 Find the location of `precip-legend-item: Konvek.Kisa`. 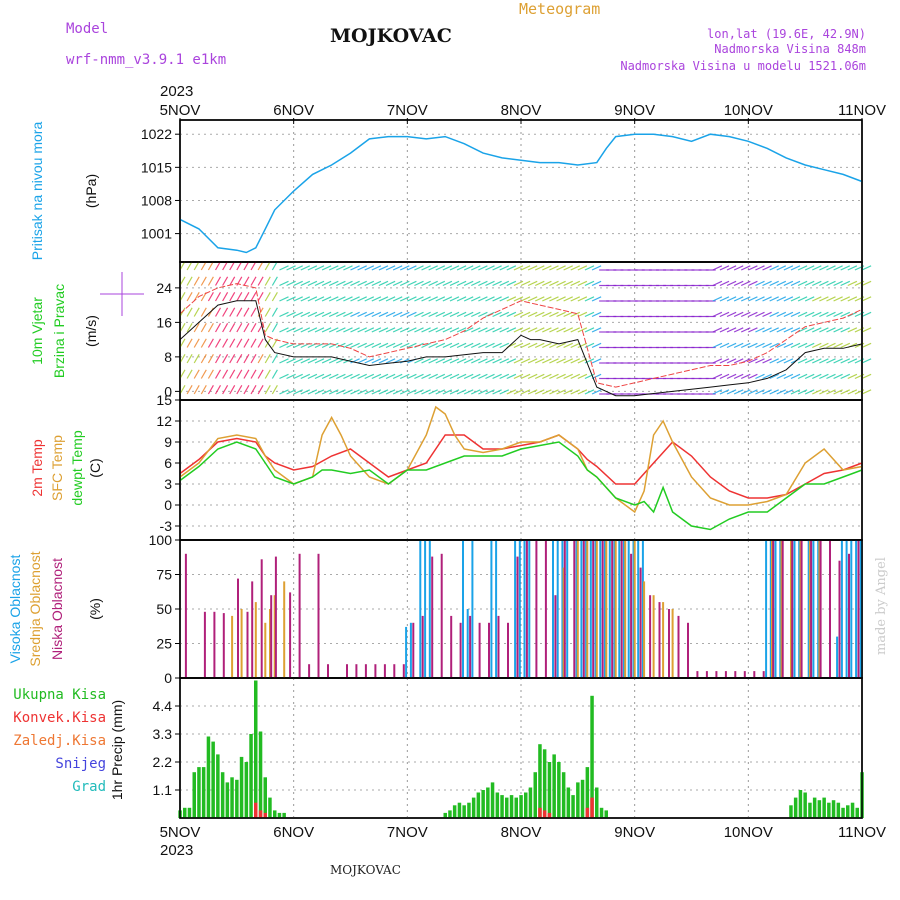

precip-legend-item: Konvek.Kisa is located at coordinates (59, 718).